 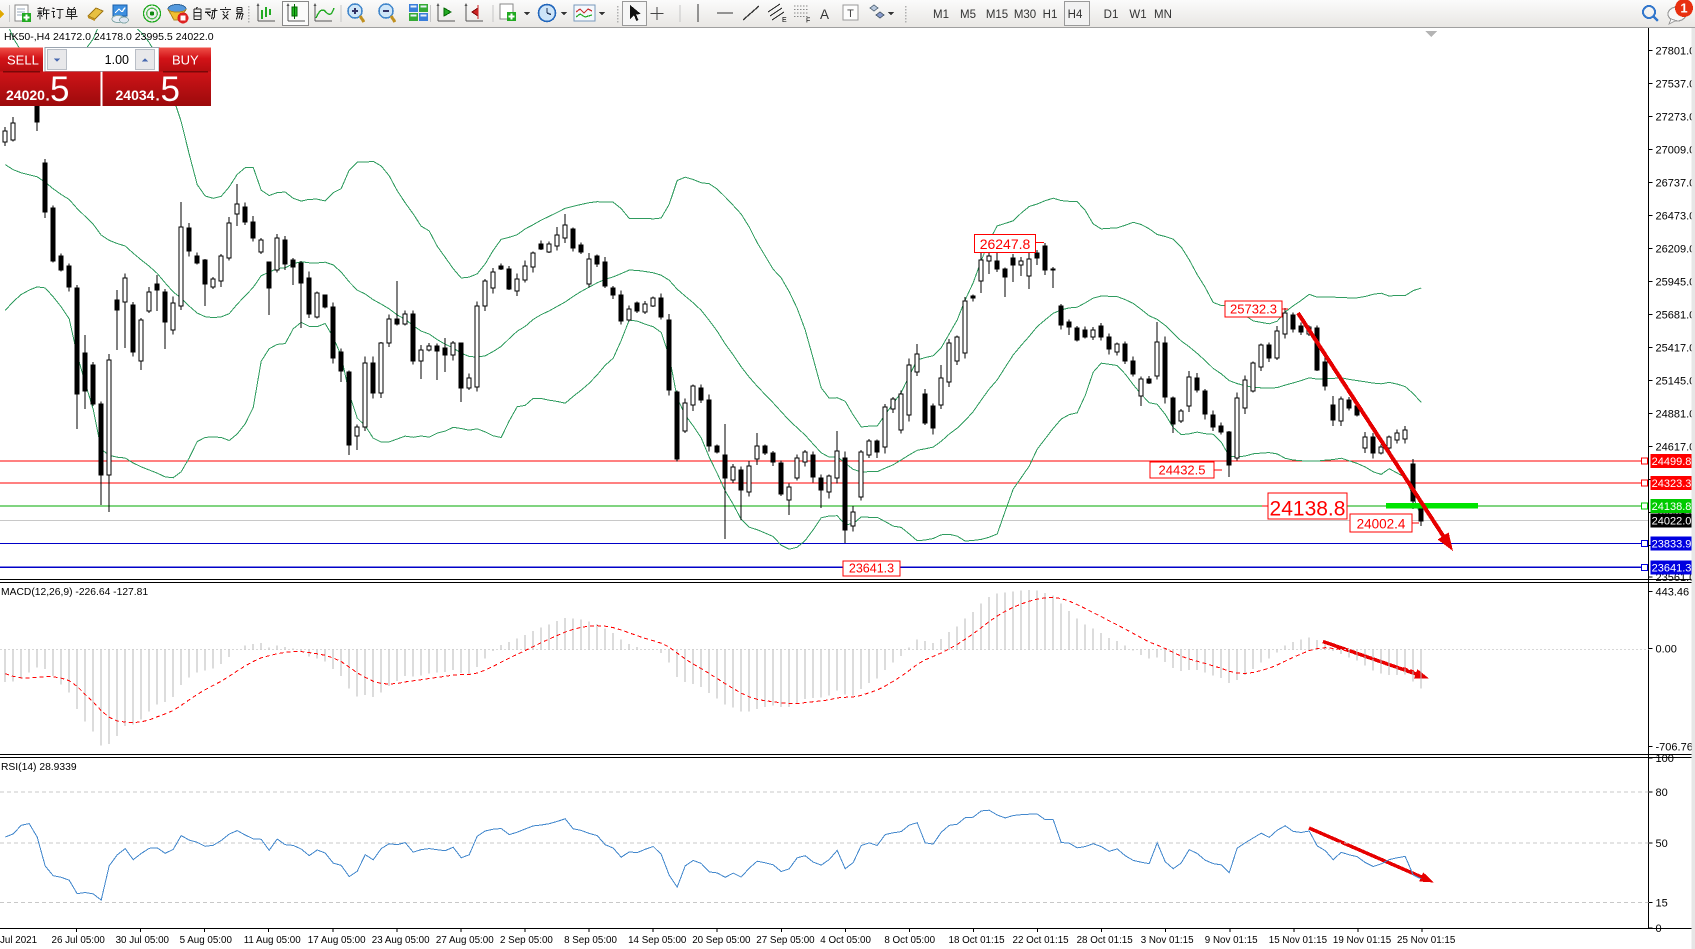 I want to click on svg-text: 23561.0, so click(x=1675, y=578).